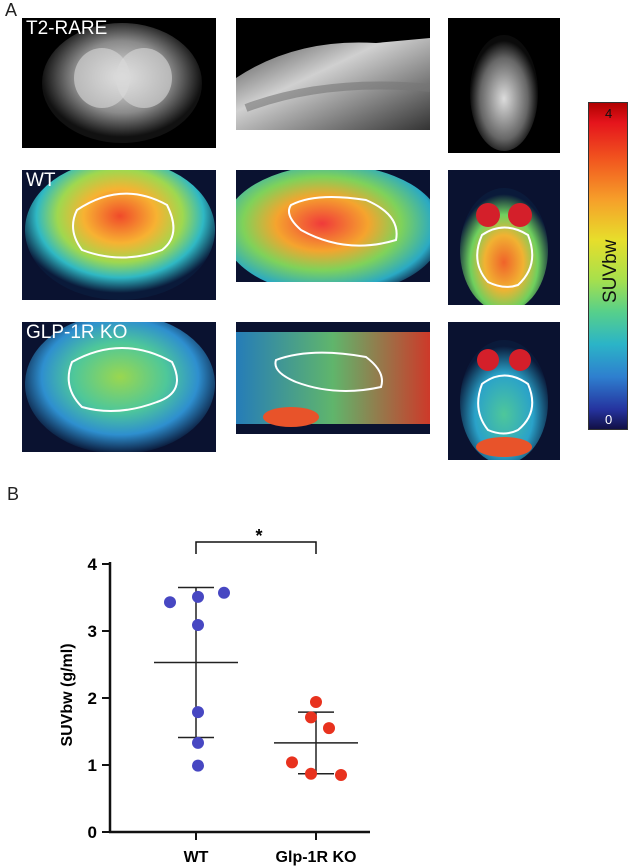 This screenshot has height=867, width=633. Describe the element at coordinates (333, 378) in the screenshot. I see `ko-sagittal-image` at that location.